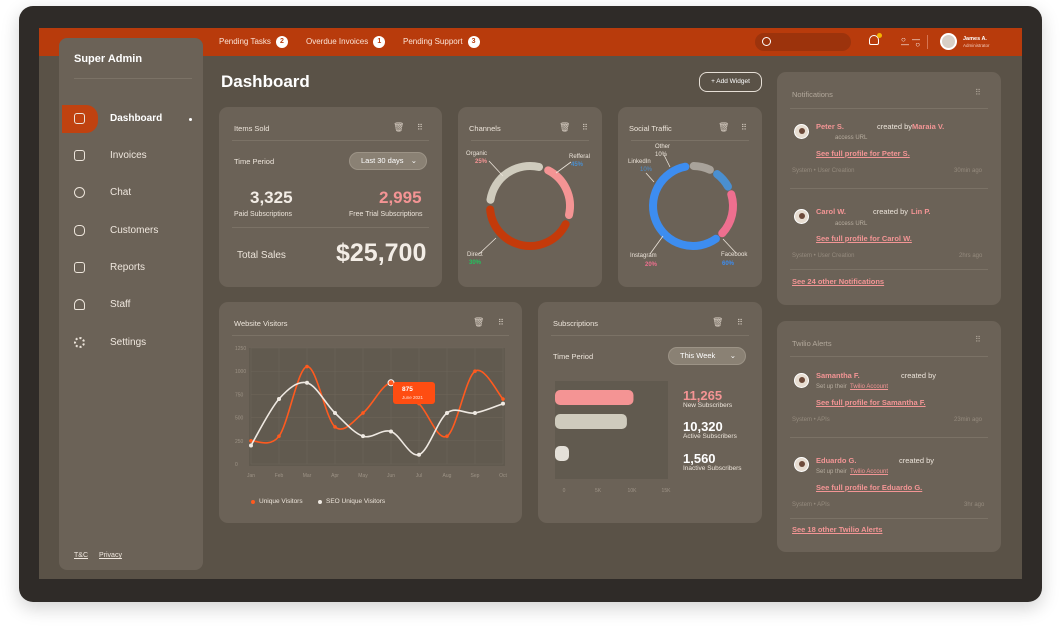  What do you see at coordinates (240, 372) in the screenshot?
I see `y-tick-label: 1000` at bounding box center [240, 372].